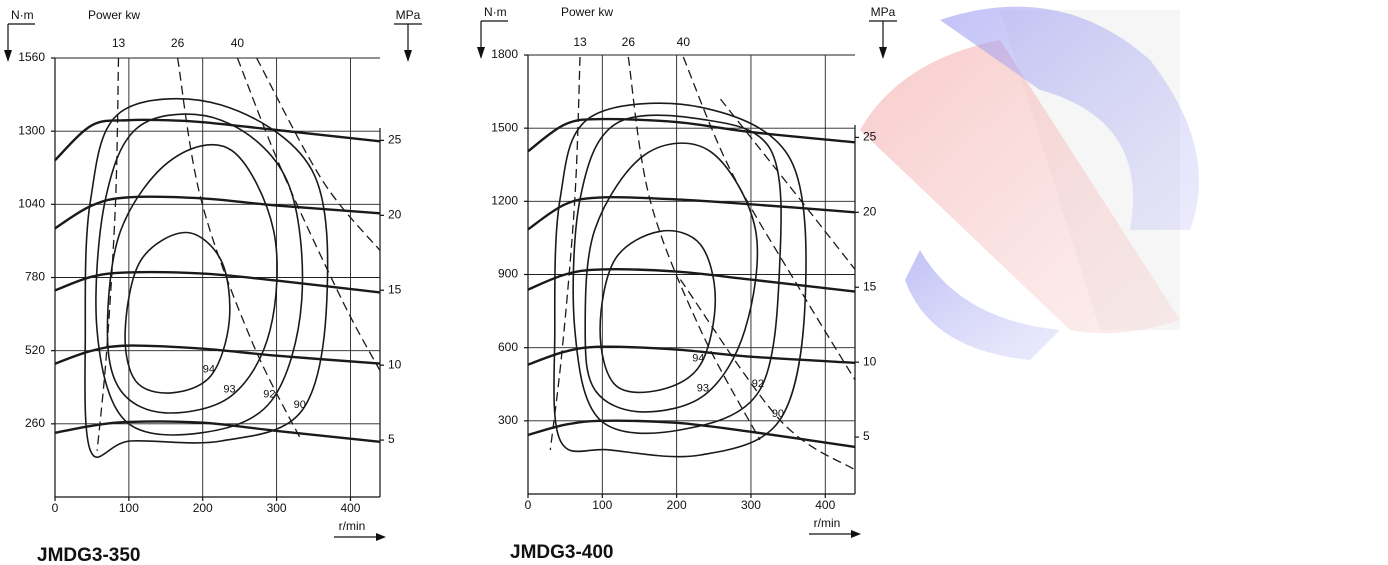 The image size is (1388, 565). I want to click on y-tick-label: 260, so click(35, 423).